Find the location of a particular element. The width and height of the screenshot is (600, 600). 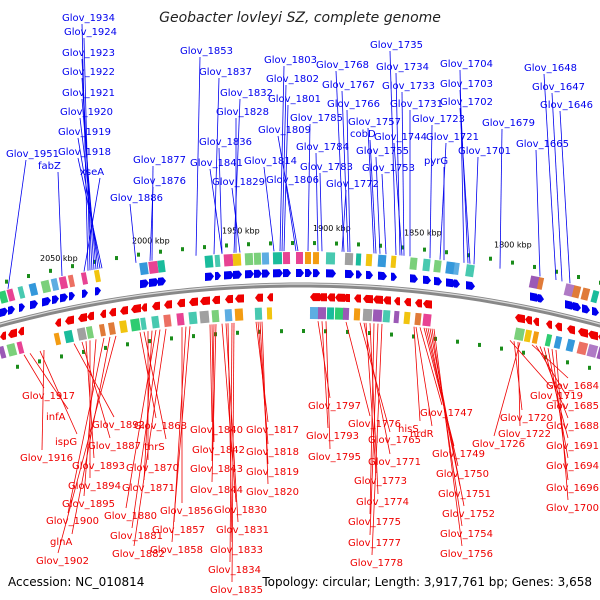

reverse-gene-label: Glov_1835 is located at coordinates (236, 590).